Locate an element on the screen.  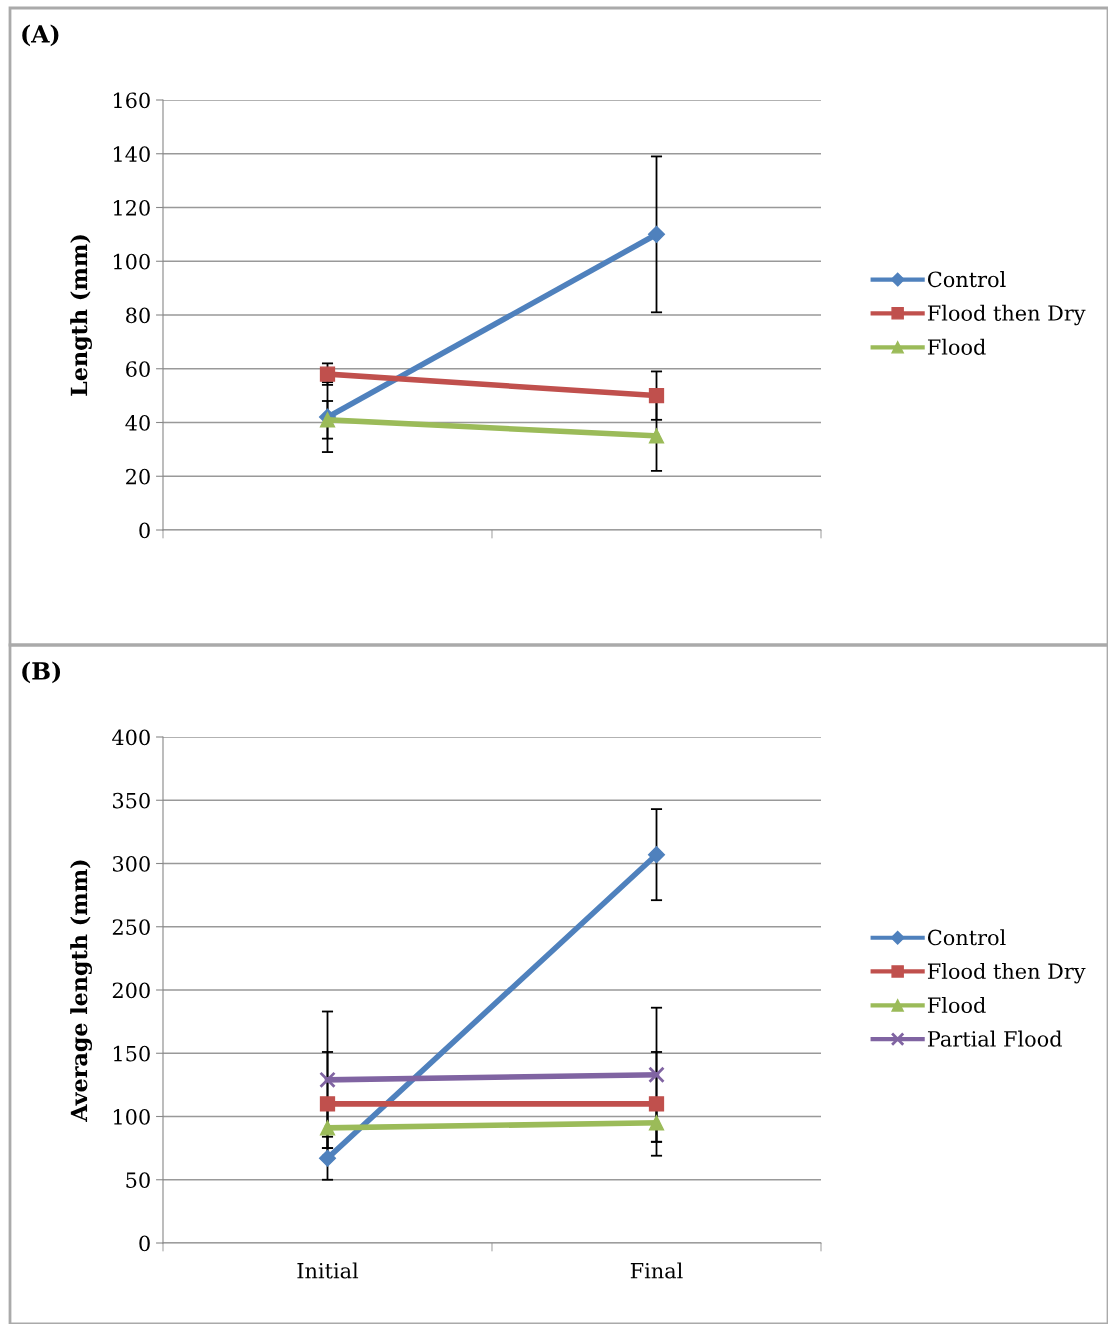
x-tick-label: Initial is located at coordinates (328, 1270).